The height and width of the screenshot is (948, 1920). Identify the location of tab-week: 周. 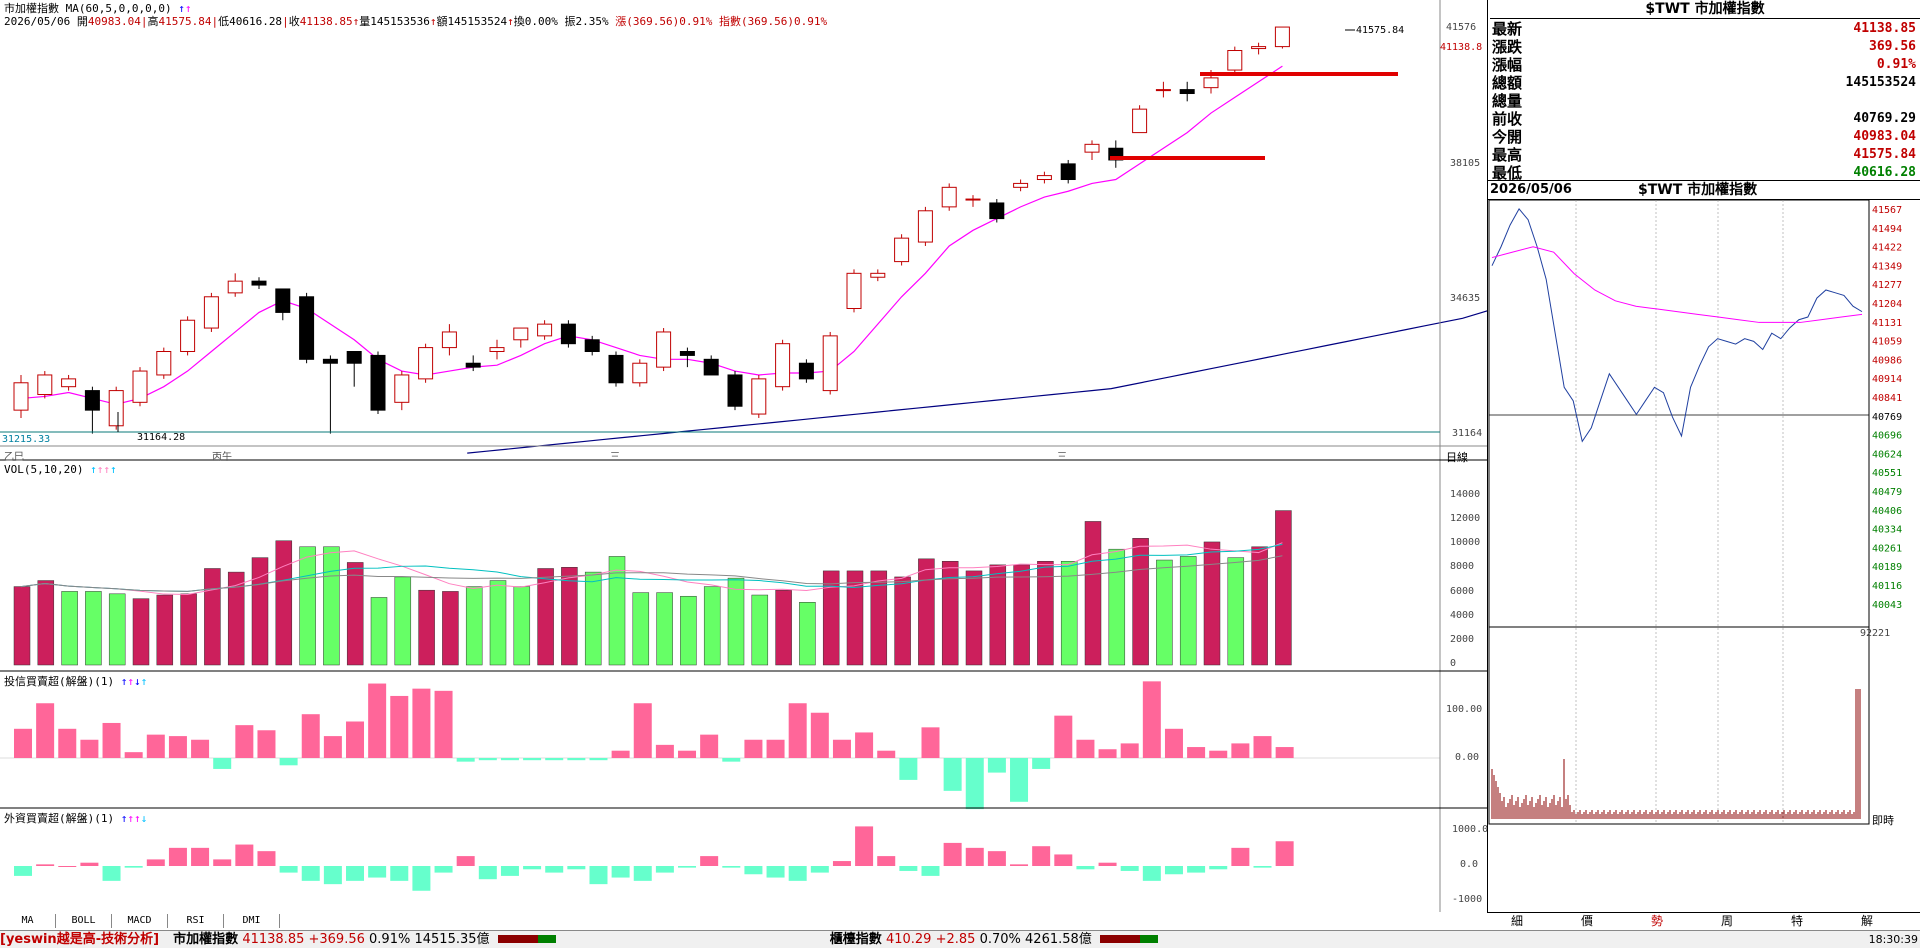
(1726, 921).